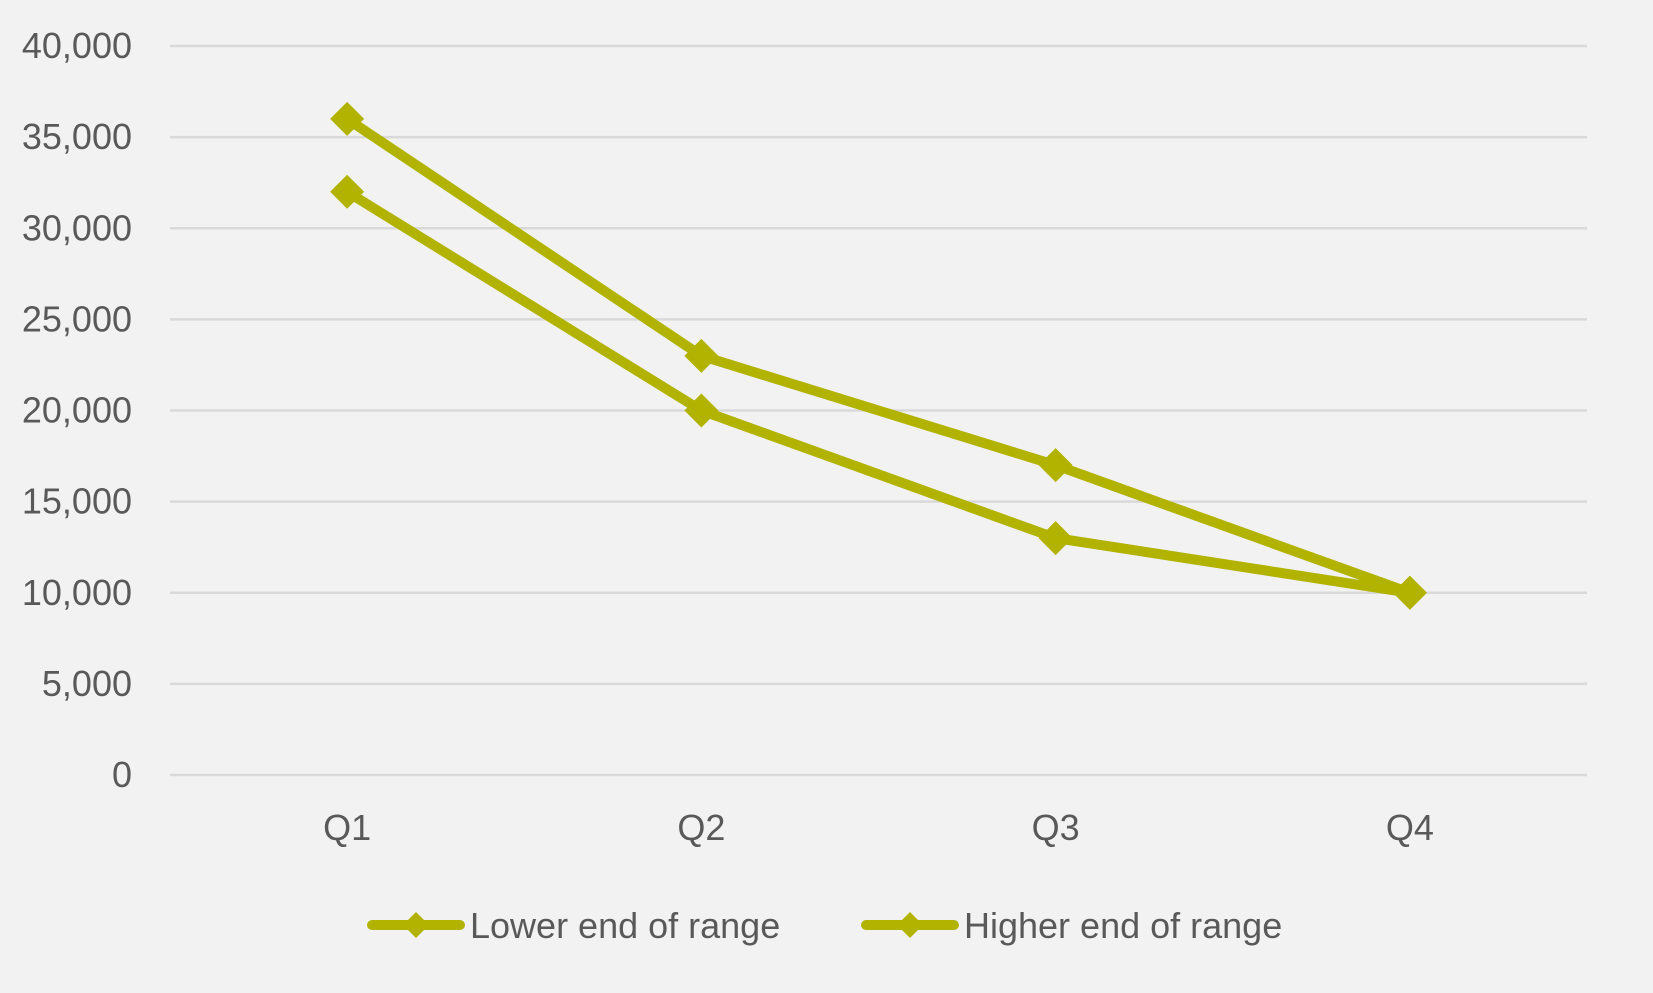 The image size is (1653, 993). I want to click on legend-label: Higher end of range, so click(1123, 925).